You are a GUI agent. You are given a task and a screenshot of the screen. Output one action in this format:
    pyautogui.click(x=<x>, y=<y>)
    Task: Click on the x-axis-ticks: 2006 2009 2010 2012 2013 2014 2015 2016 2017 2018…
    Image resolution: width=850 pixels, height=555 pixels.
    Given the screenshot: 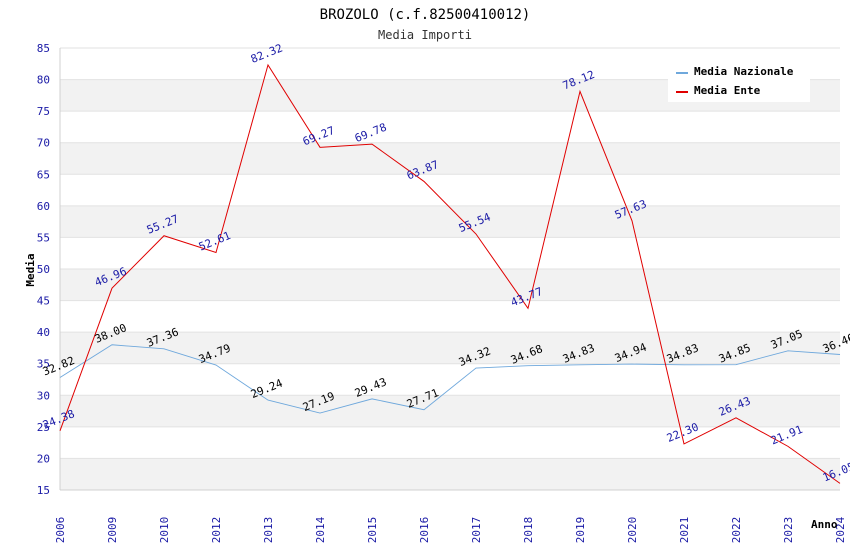 What is the action you would take?
    pyautogui.click(x=450, y=529)
    